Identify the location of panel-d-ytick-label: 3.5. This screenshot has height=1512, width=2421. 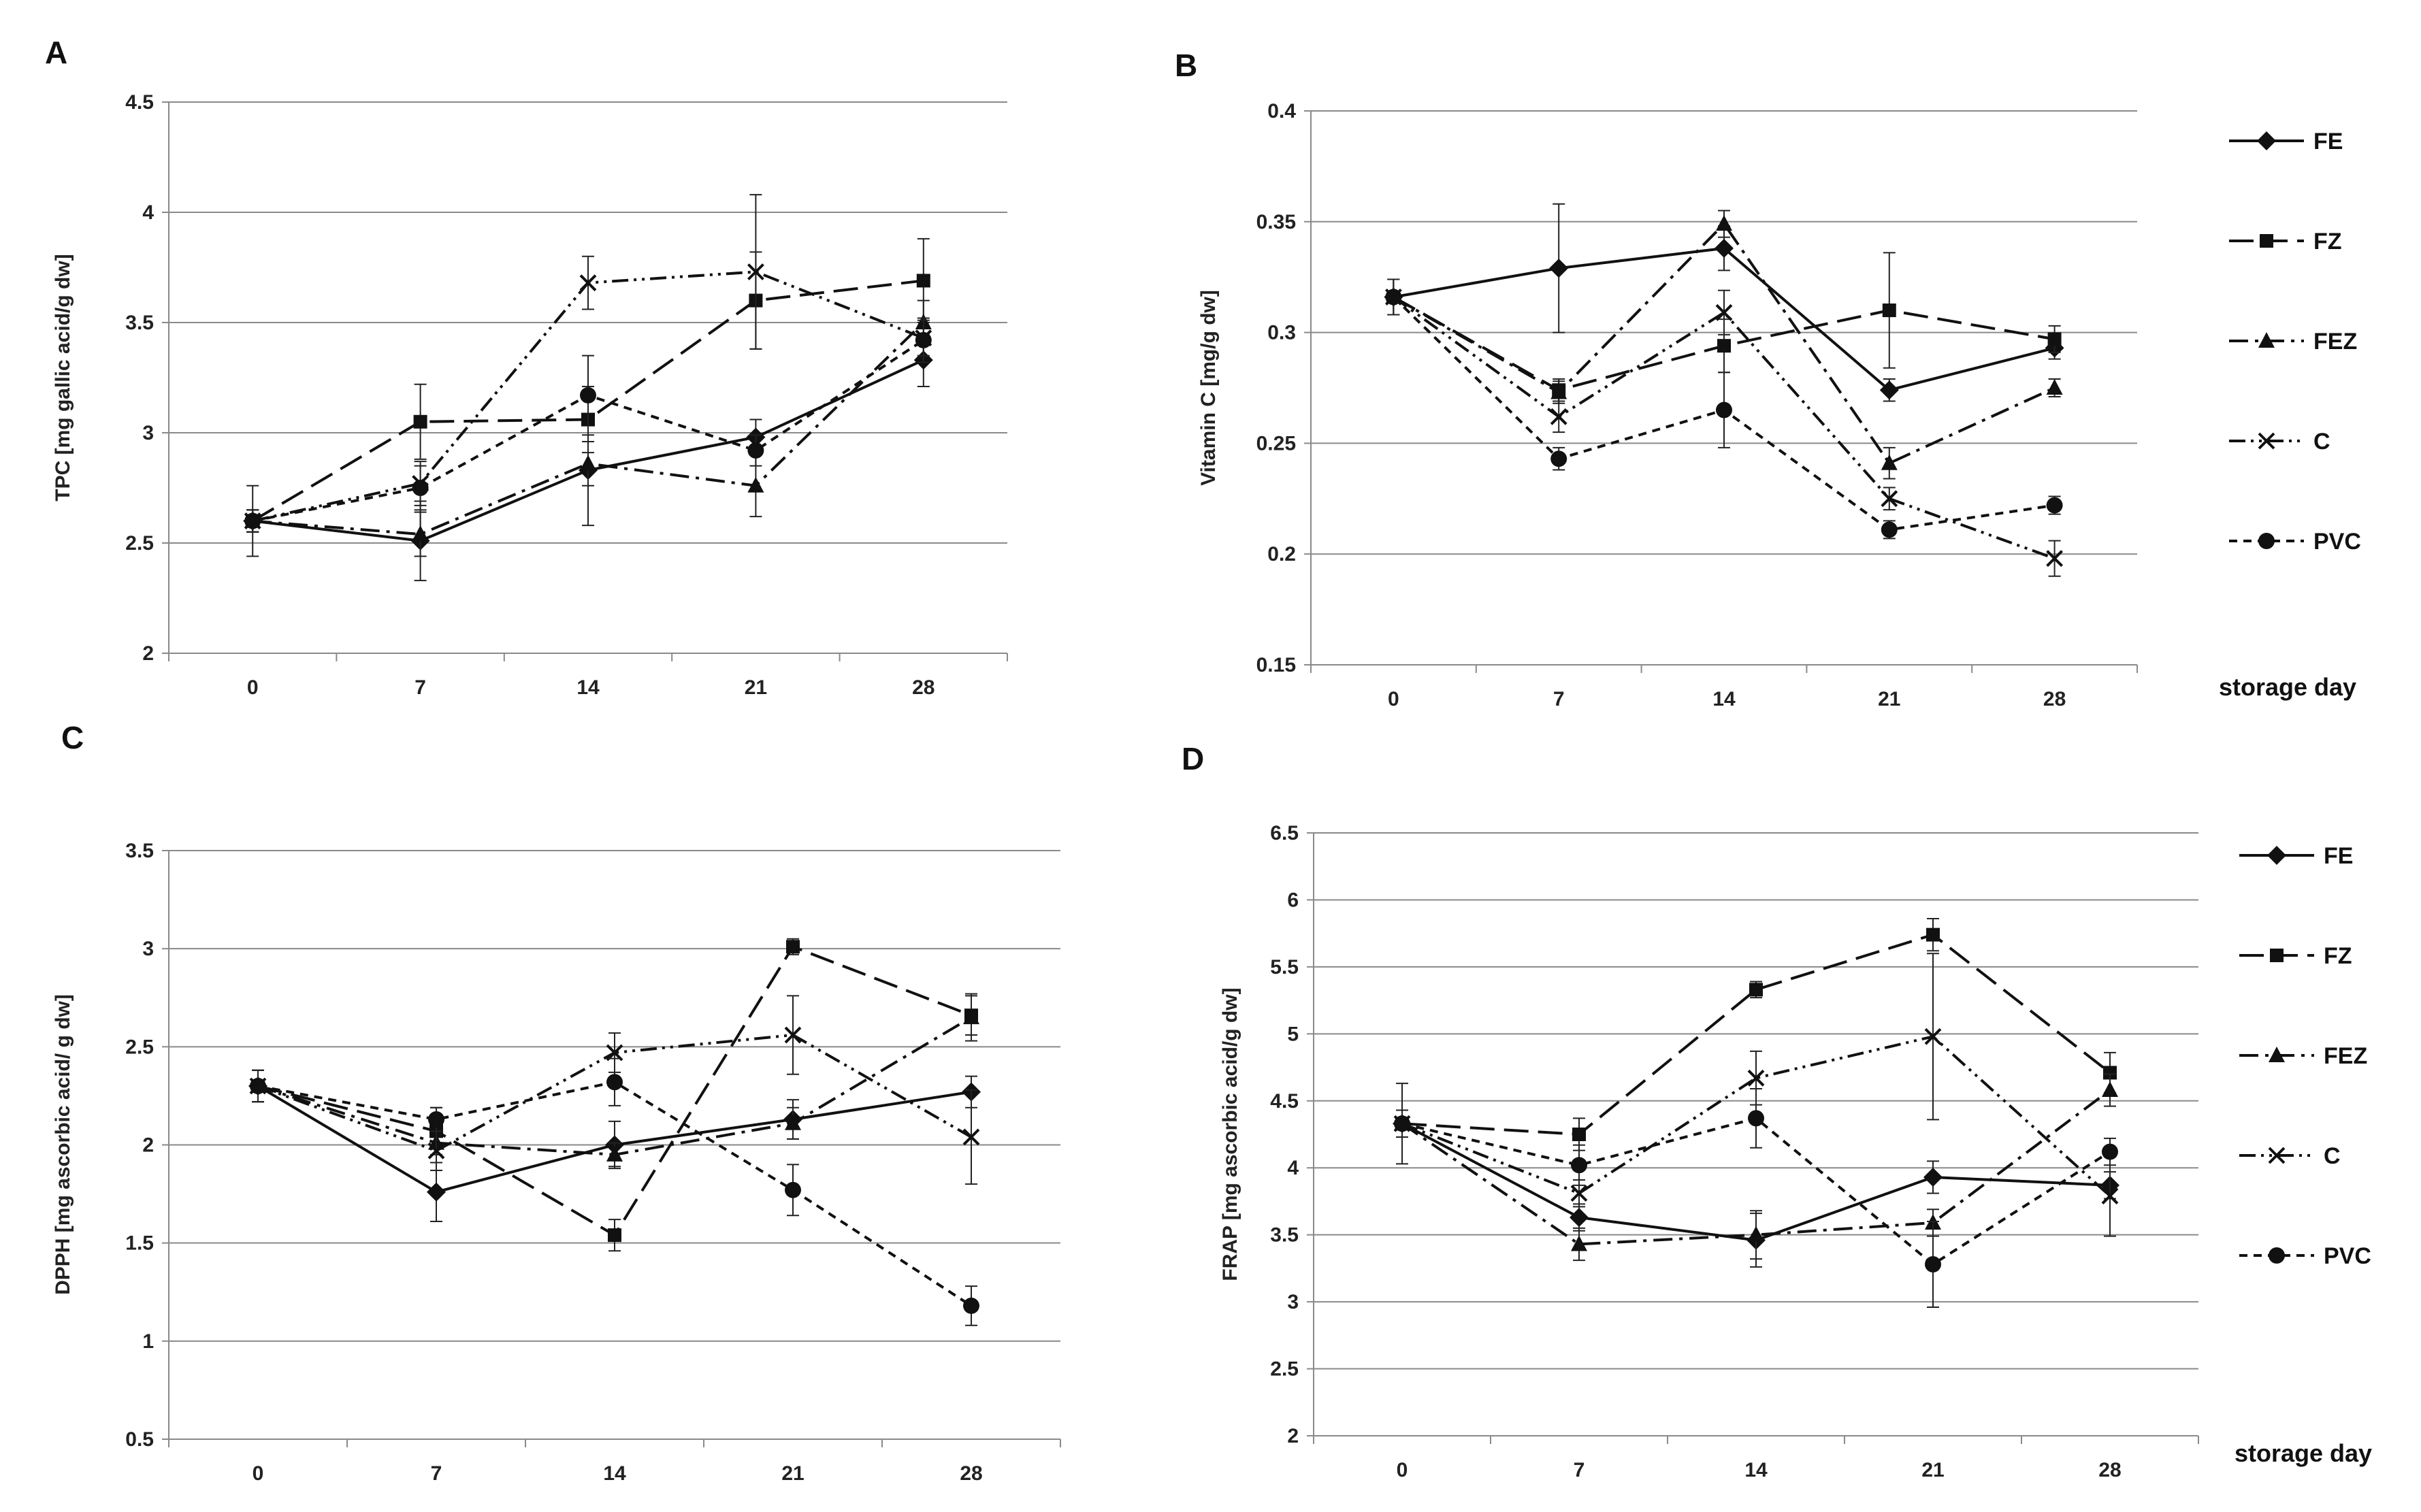
(1284, 1235).